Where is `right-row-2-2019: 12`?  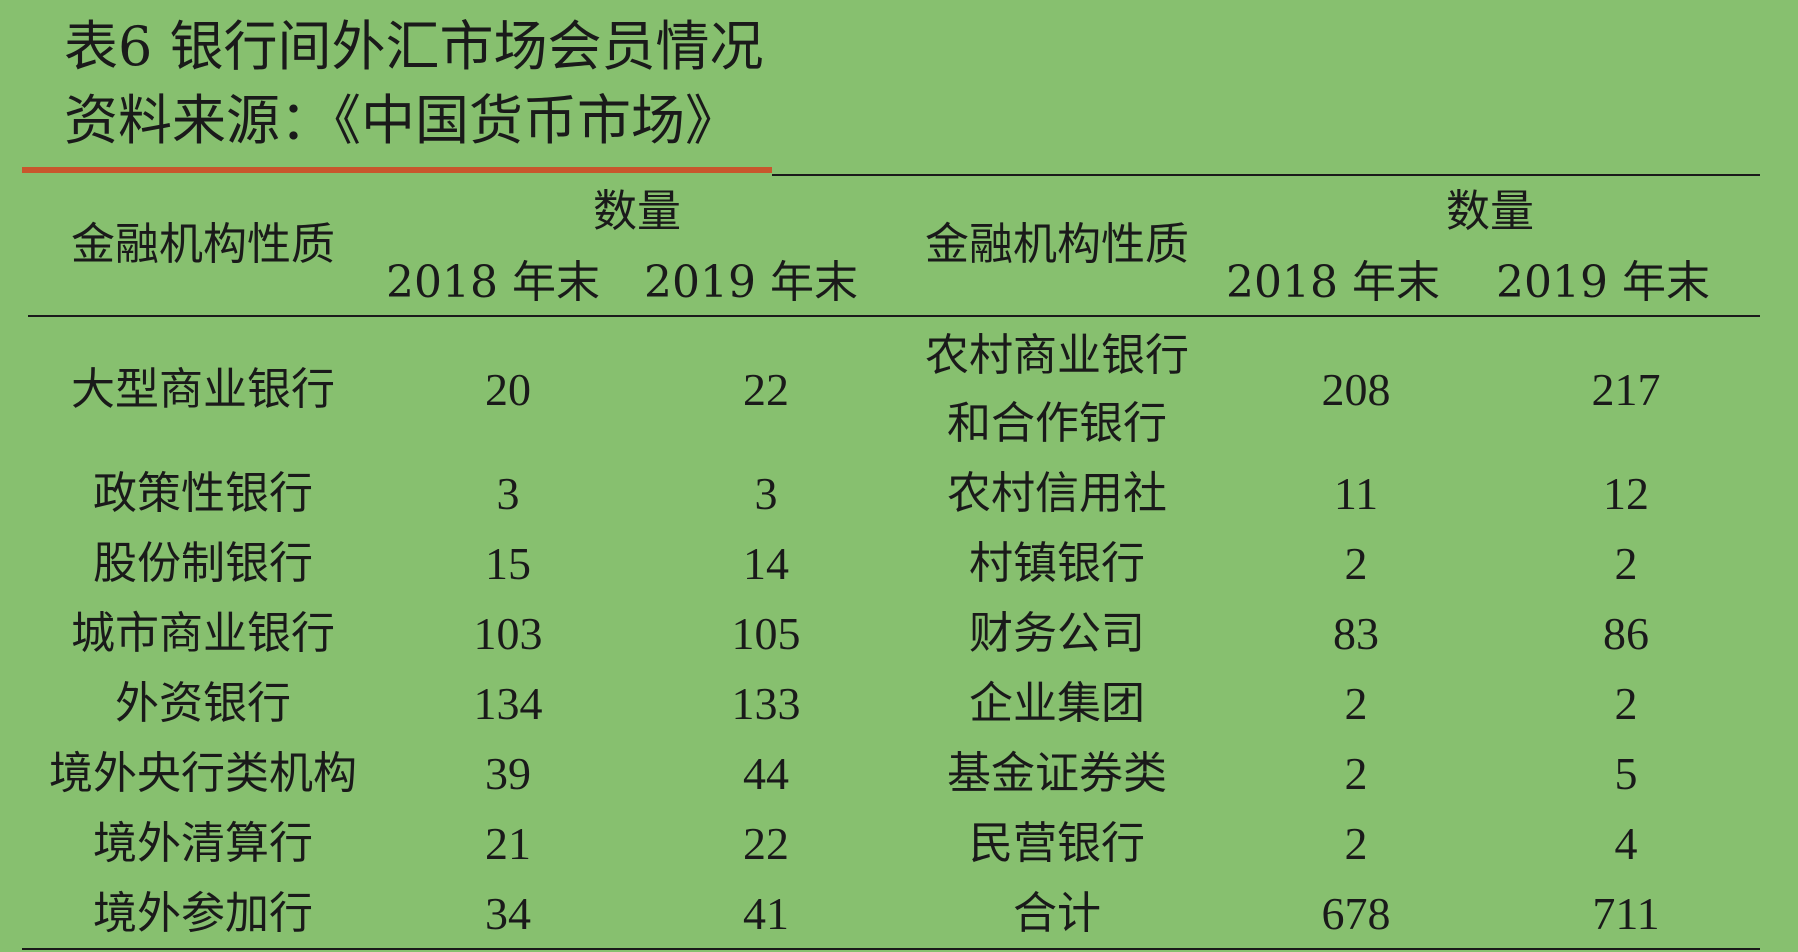 right-row-2-2019: 12 is located at coordinates (1626, 493).